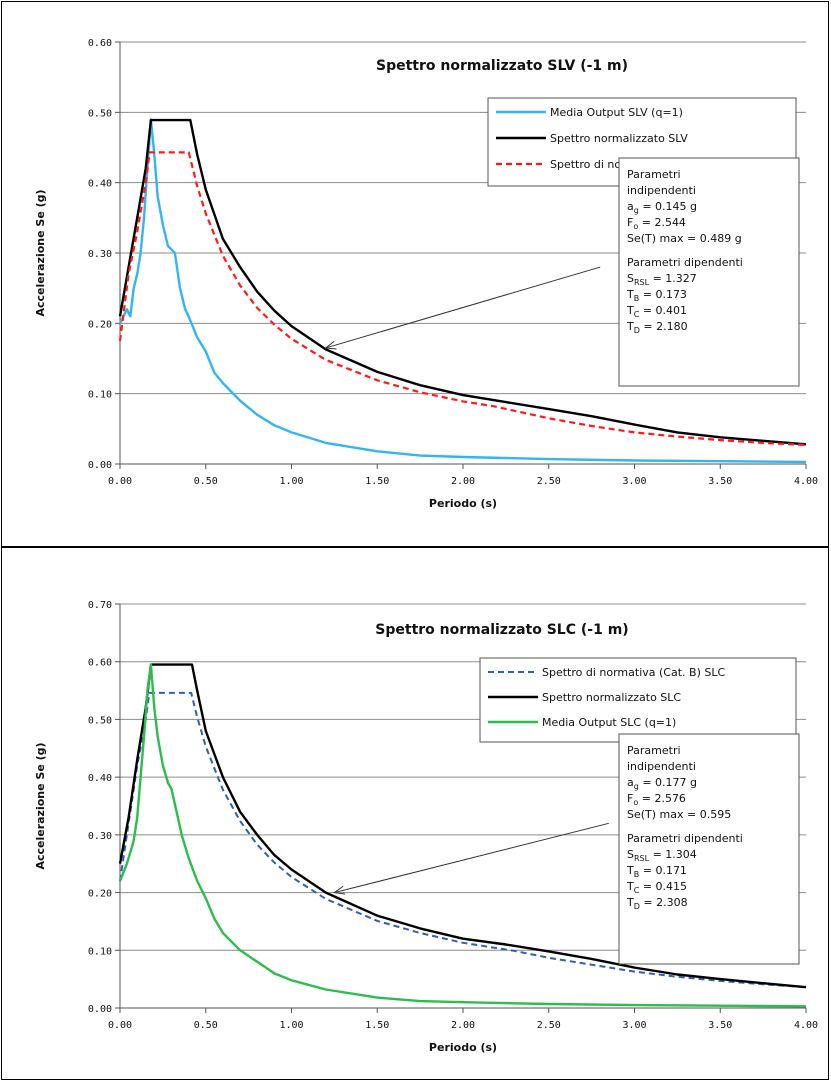 Image resolution: width=831 pixels, height=1082 pixels. I want to click on y-tick-label: 0.10, so click(100, 395).